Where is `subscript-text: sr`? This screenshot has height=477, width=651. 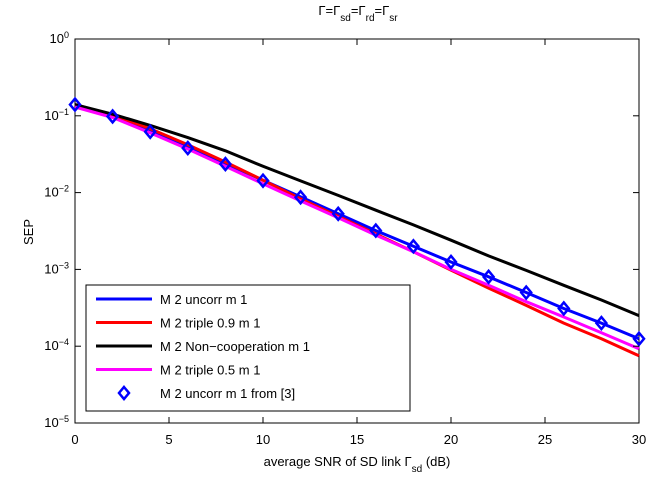 subscript-text: sr is located at coordinates (393, 18).